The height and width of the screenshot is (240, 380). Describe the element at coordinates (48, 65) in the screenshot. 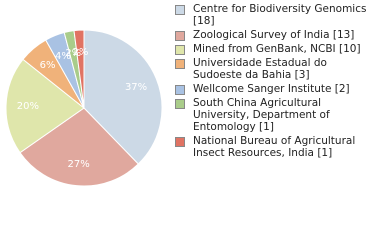

I see `slice-label: 6%` at that location.